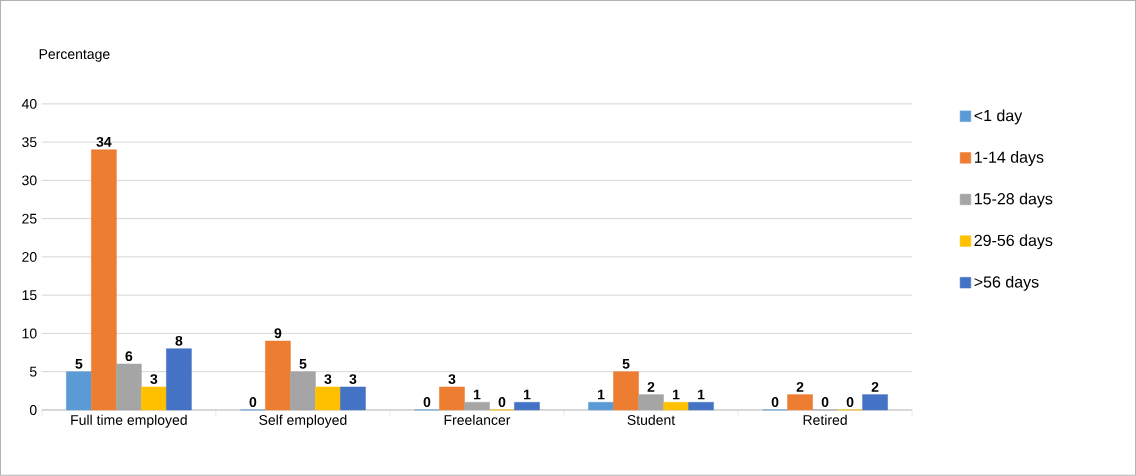 This screenshot has width=1136, height=476. I want to click on x-tick-label: Self employed, so click(303, 421).